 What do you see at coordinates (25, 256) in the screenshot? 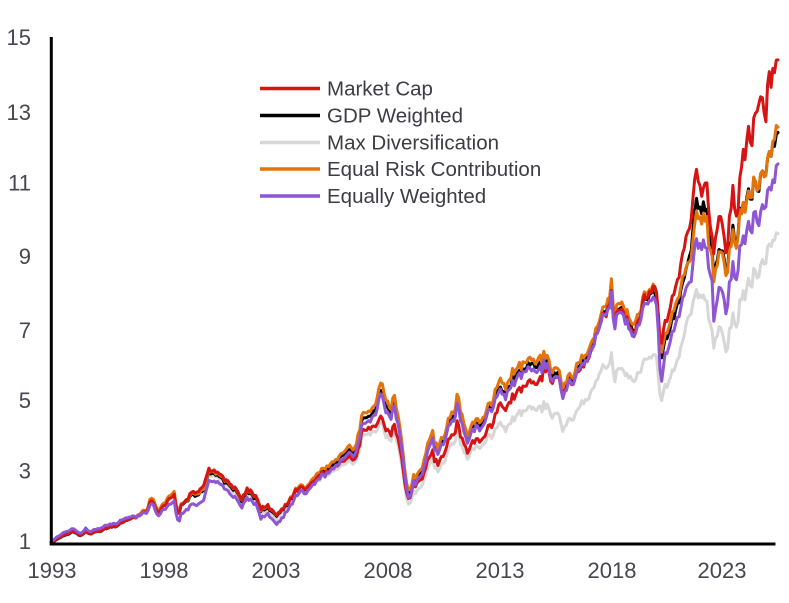
I see `svg-text: 9` at bounding box center [25, 256].